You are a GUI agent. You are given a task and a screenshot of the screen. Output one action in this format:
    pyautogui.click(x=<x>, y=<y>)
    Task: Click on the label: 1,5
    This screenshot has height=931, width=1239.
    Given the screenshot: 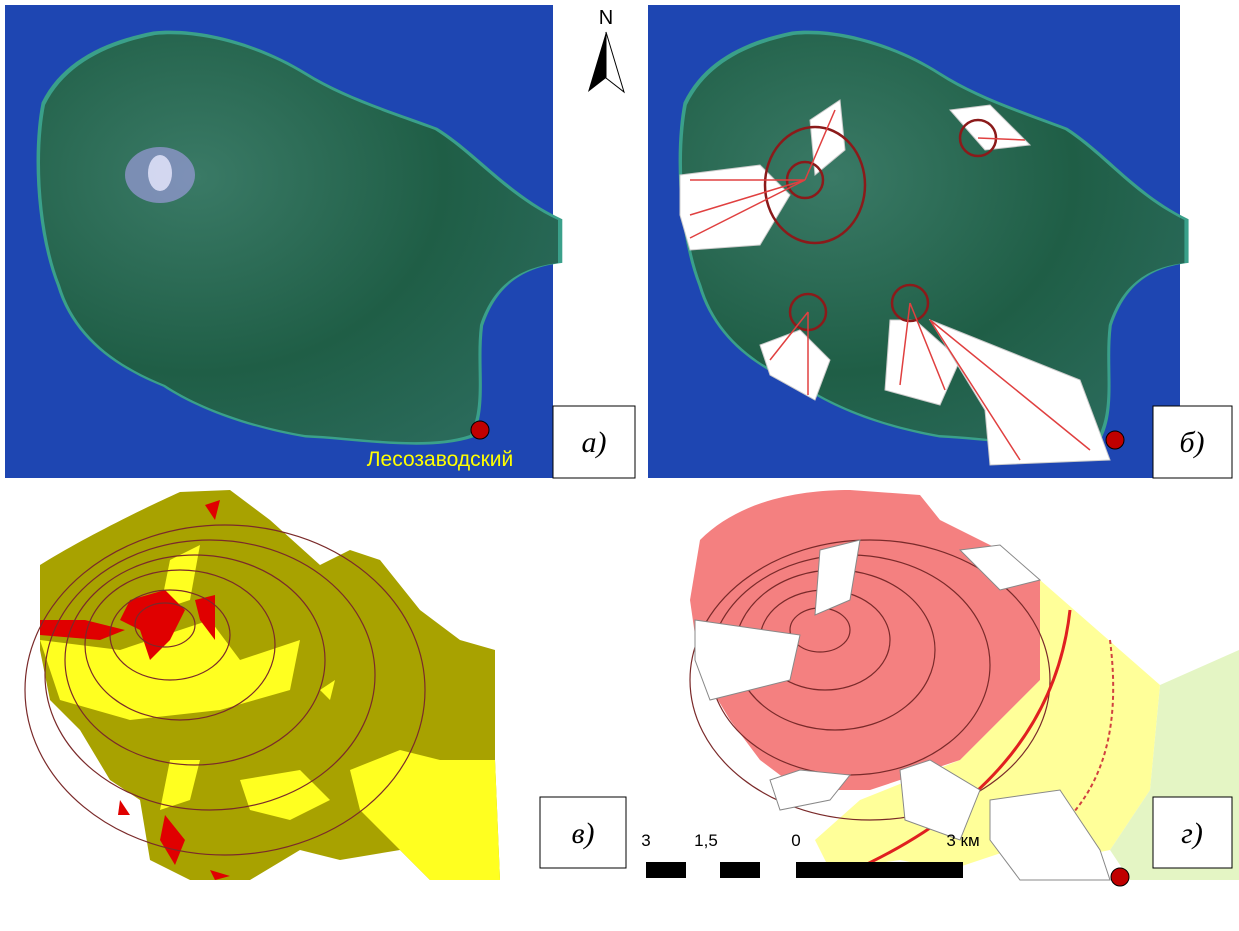 What is the action you would take?
    pyautogui.click(x=706, y=840)
    